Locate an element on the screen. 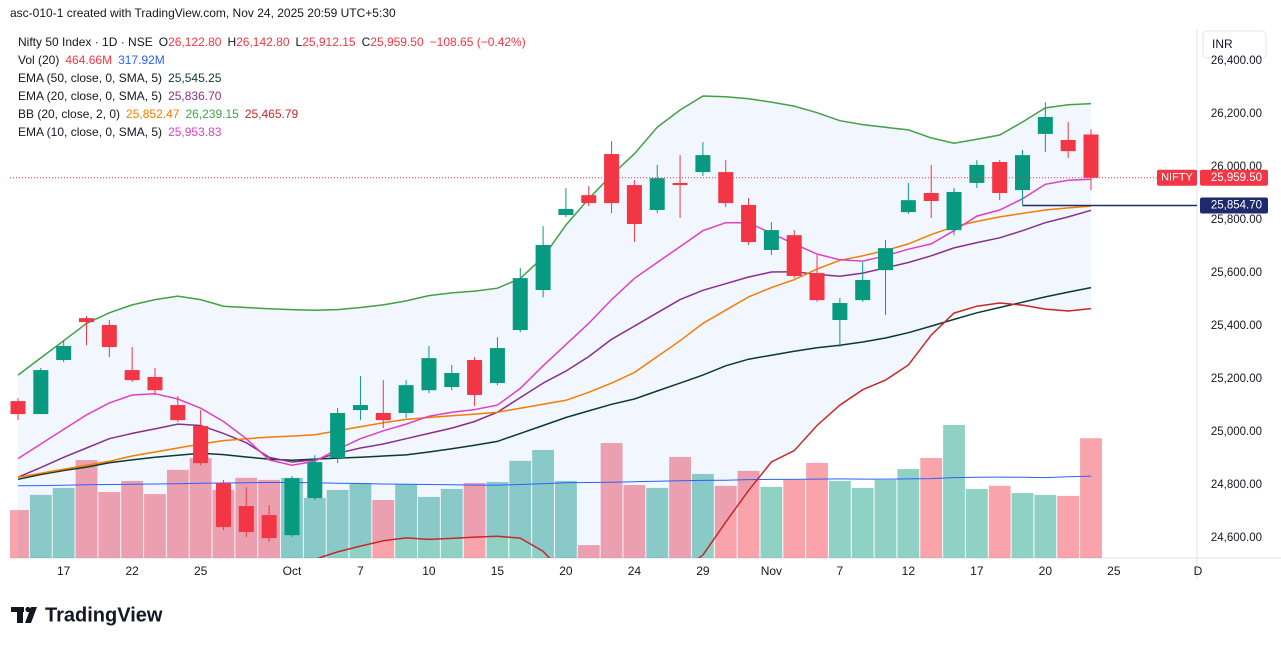  x-tick-label: Nov is located at coordinates (771, 571).